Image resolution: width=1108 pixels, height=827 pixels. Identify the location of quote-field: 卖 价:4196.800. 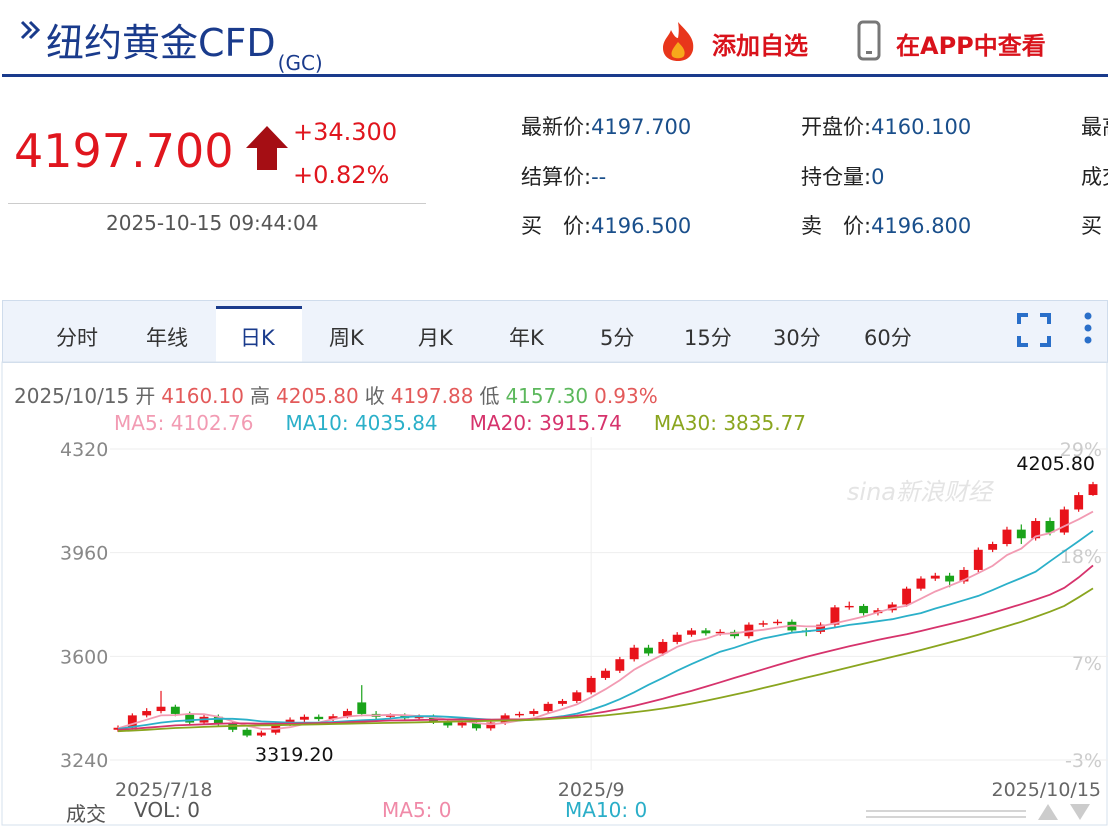
(886, 225).